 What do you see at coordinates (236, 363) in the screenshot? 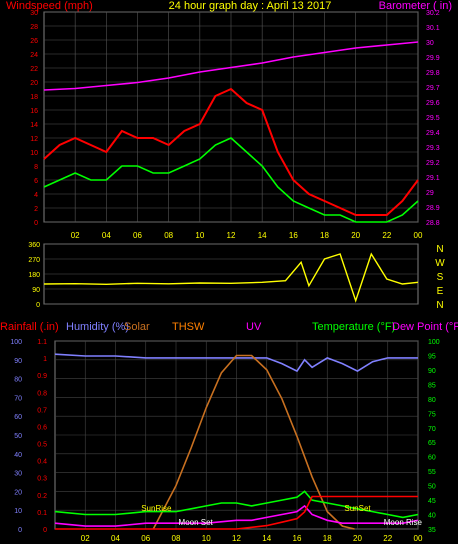
I see `series-humidity-line` at bounding box center [236, 363].